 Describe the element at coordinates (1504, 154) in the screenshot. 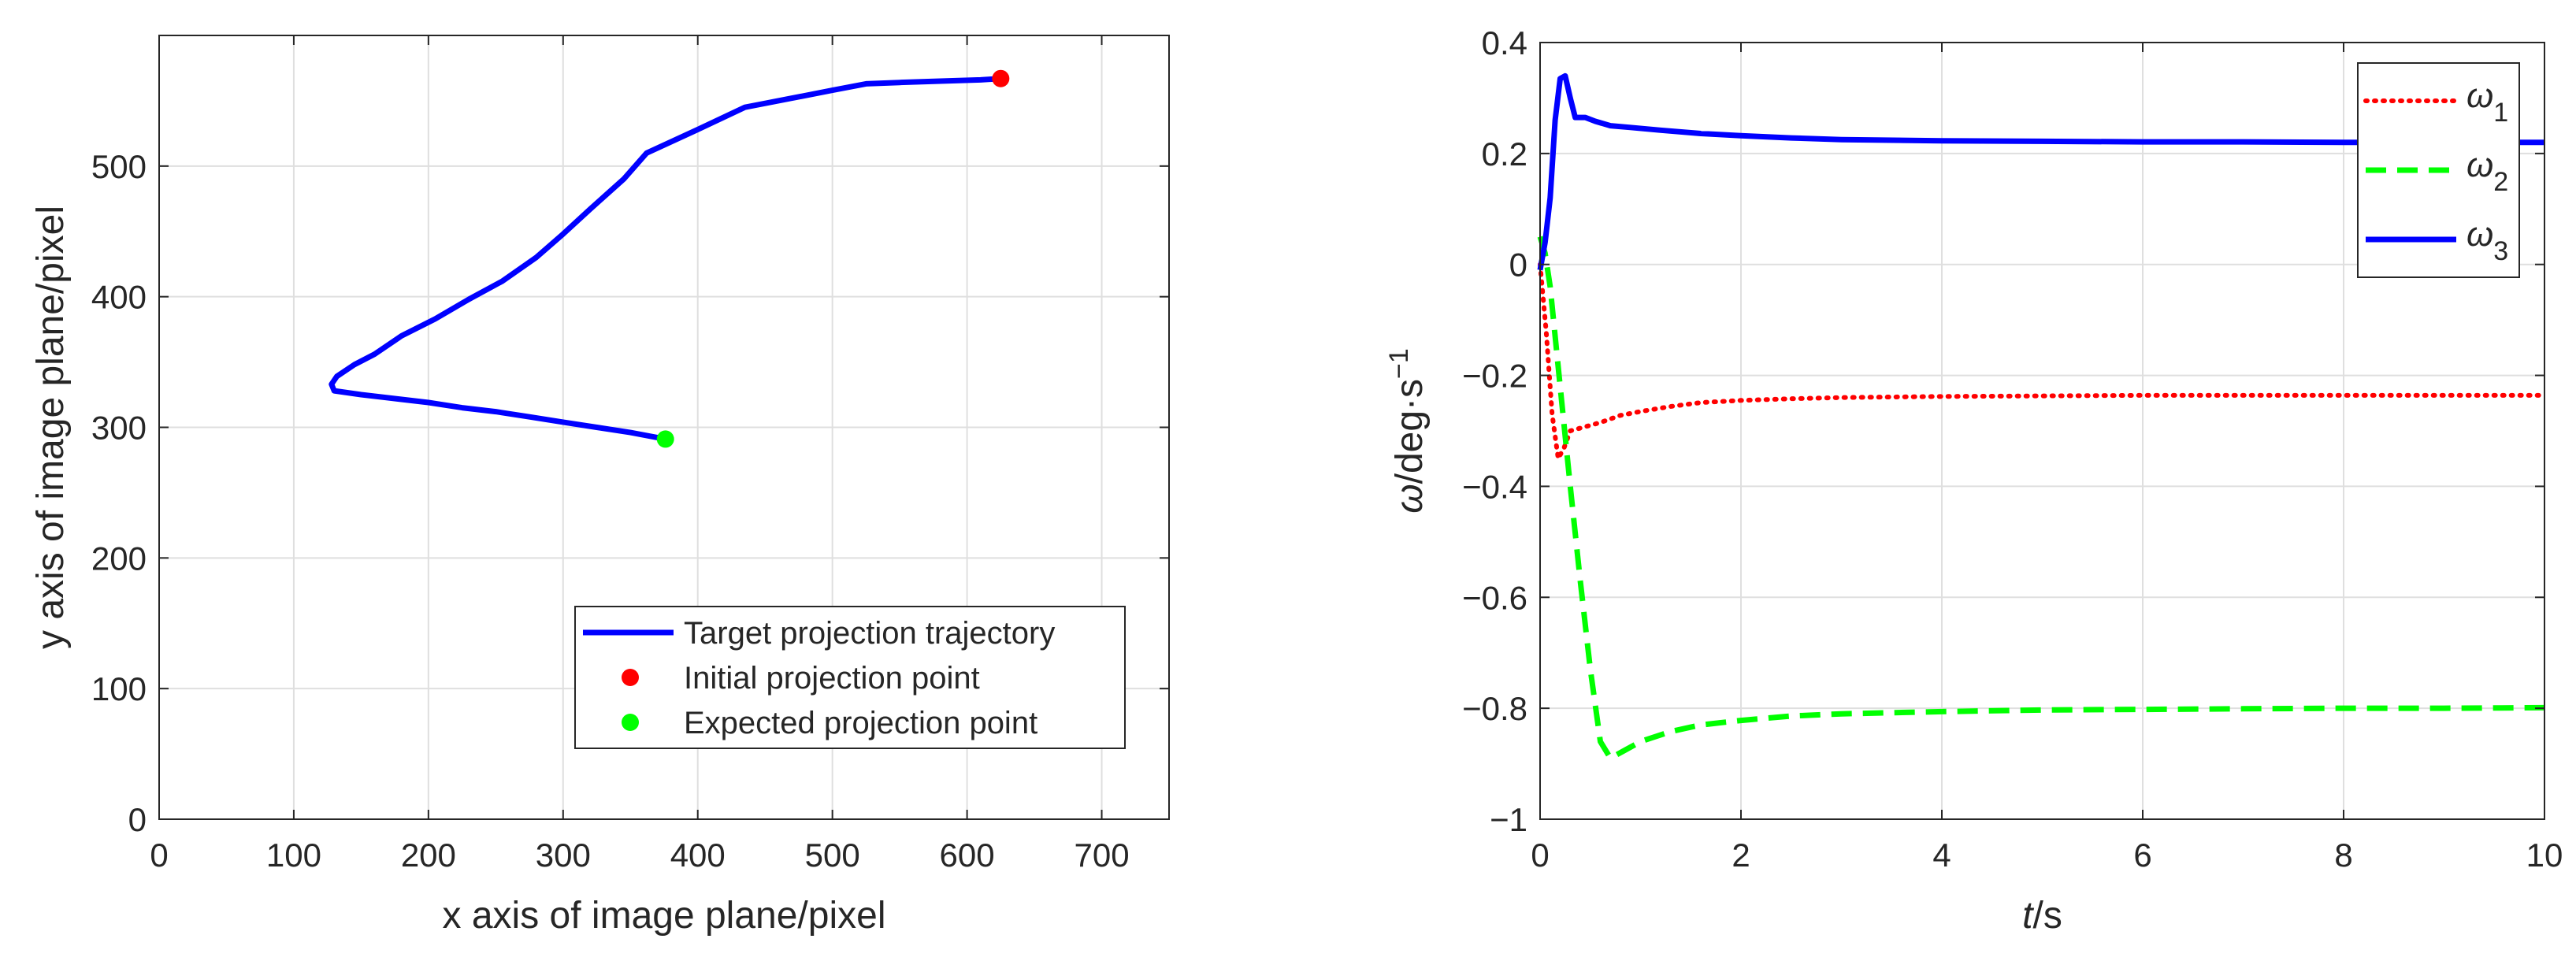

I see `omega-y-tick-label: 0.2` at that location.